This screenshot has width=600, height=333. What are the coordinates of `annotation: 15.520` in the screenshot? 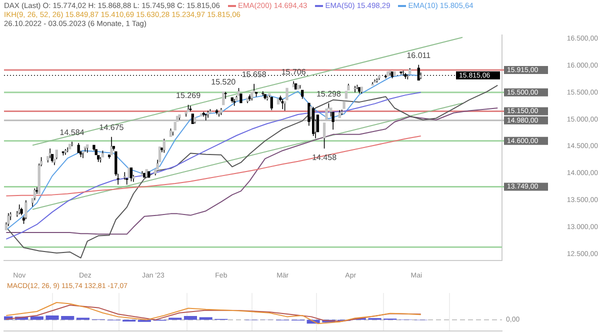 It's located at (223, 81).